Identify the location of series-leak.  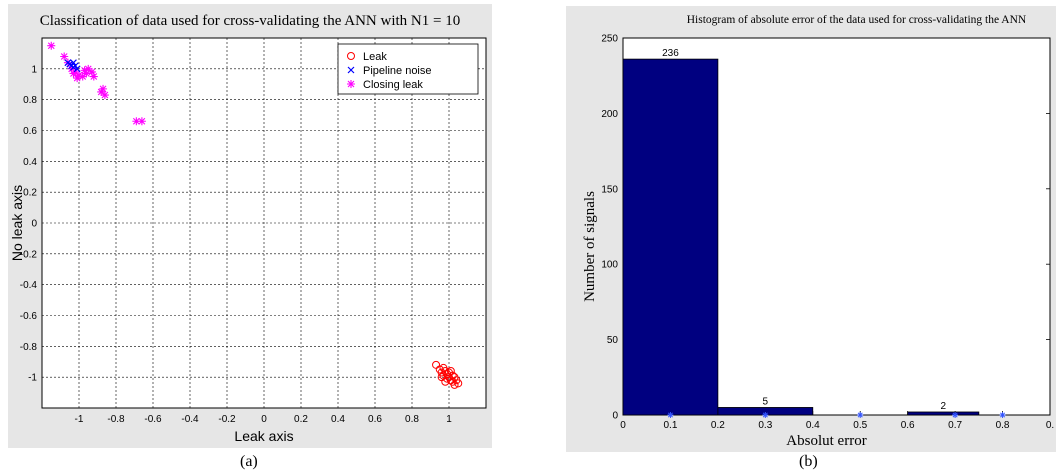
(447, 374).